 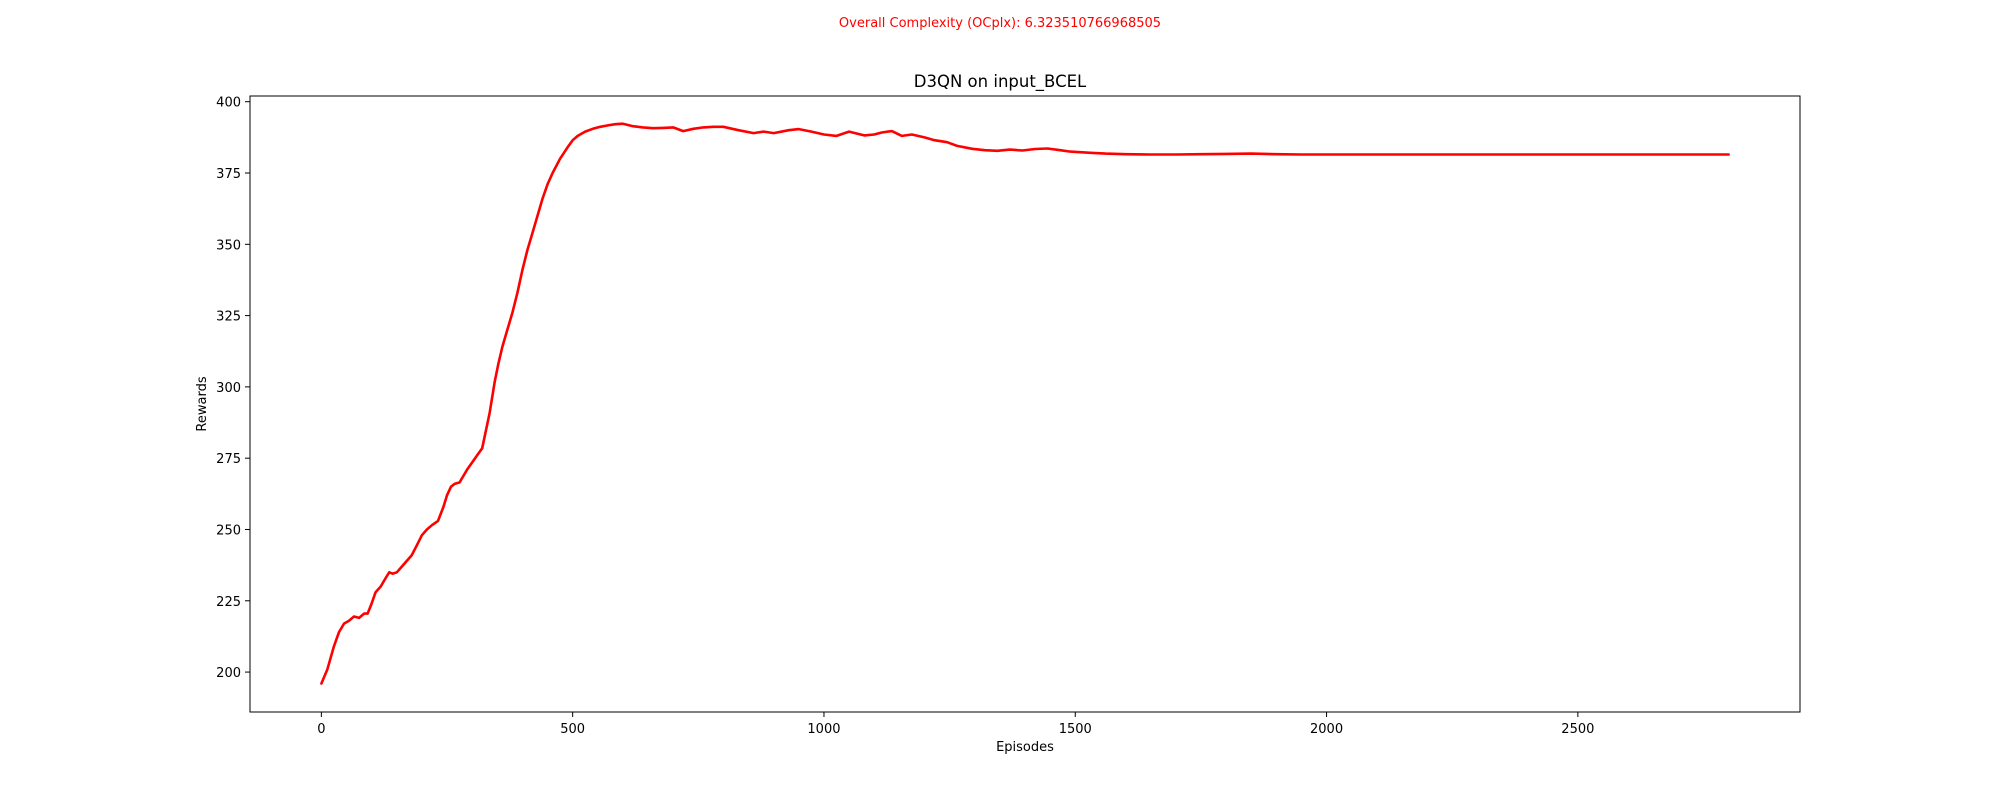 What do you see at coordinates (202, 403) in the screenshot?
I see `y-axis-label: Rewards` at bounding box center [202, 403].